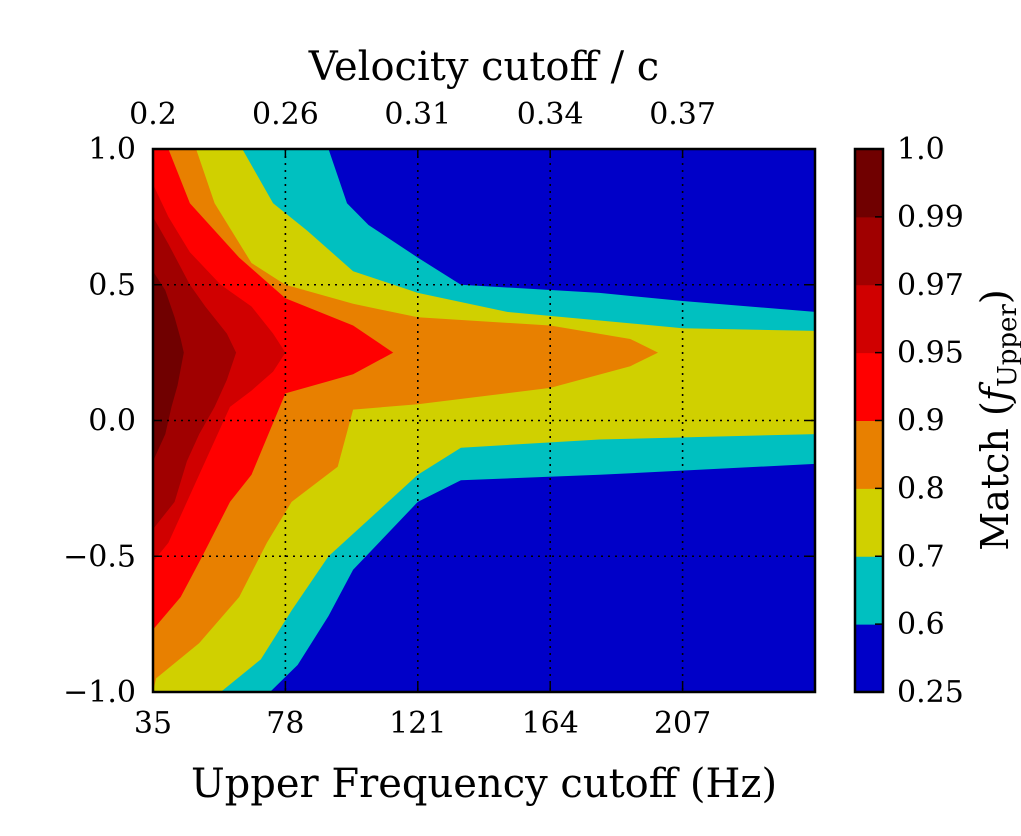 This screenshot has width=1021, height=836. What do you see at coordinates (682, 723) in the screenshot?
I see `x-tick-label: 207` at bounding box center [682, 723].